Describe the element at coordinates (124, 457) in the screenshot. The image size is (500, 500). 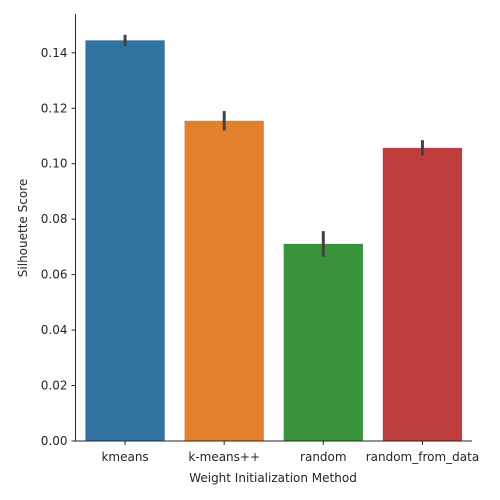
I see `x-tick-label-0: kmeans` at that location.